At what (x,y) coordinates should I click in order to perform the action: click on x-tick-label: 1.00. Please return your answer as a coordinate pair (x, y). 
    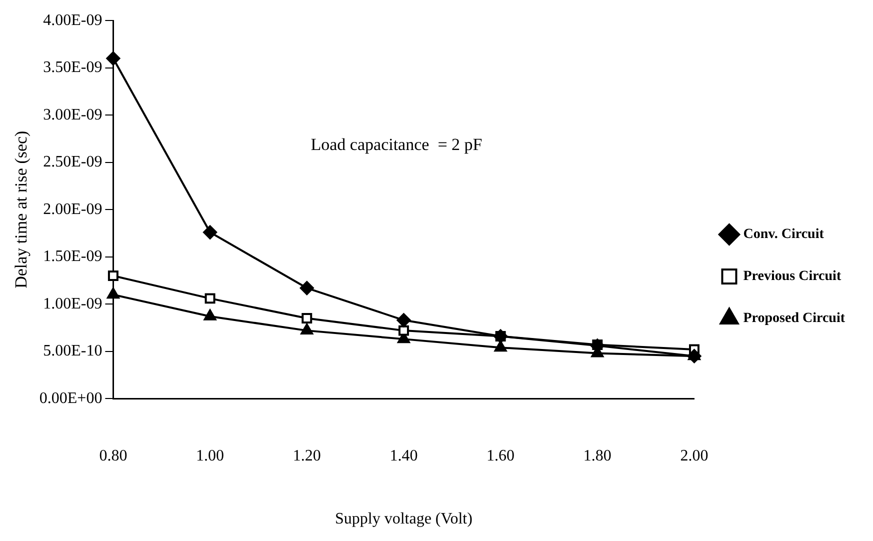
    Looking at the image, I should click on (210, 455).